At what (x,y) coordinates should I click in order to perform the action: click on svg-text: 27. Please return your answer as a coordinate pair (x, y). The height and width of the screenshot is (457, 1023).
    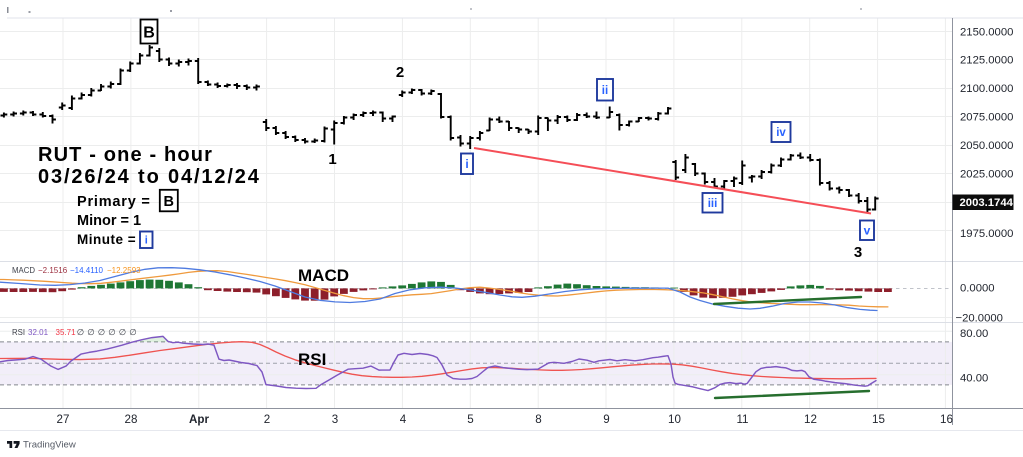
    Looking at the image, I should click on (63, 419).